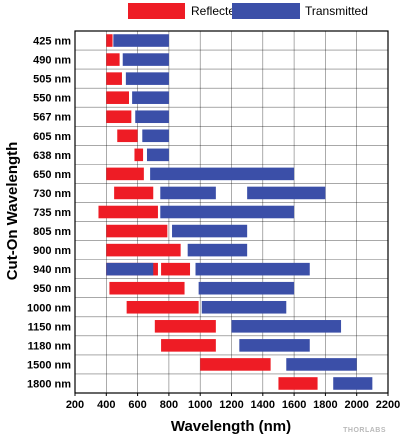 The width and height of the screenshot is (400, 440). What do you see at coordinates (49, 365) in the screenshot?
I see `y-tick-label: 1500 nm` at bounding box center [49, 365].